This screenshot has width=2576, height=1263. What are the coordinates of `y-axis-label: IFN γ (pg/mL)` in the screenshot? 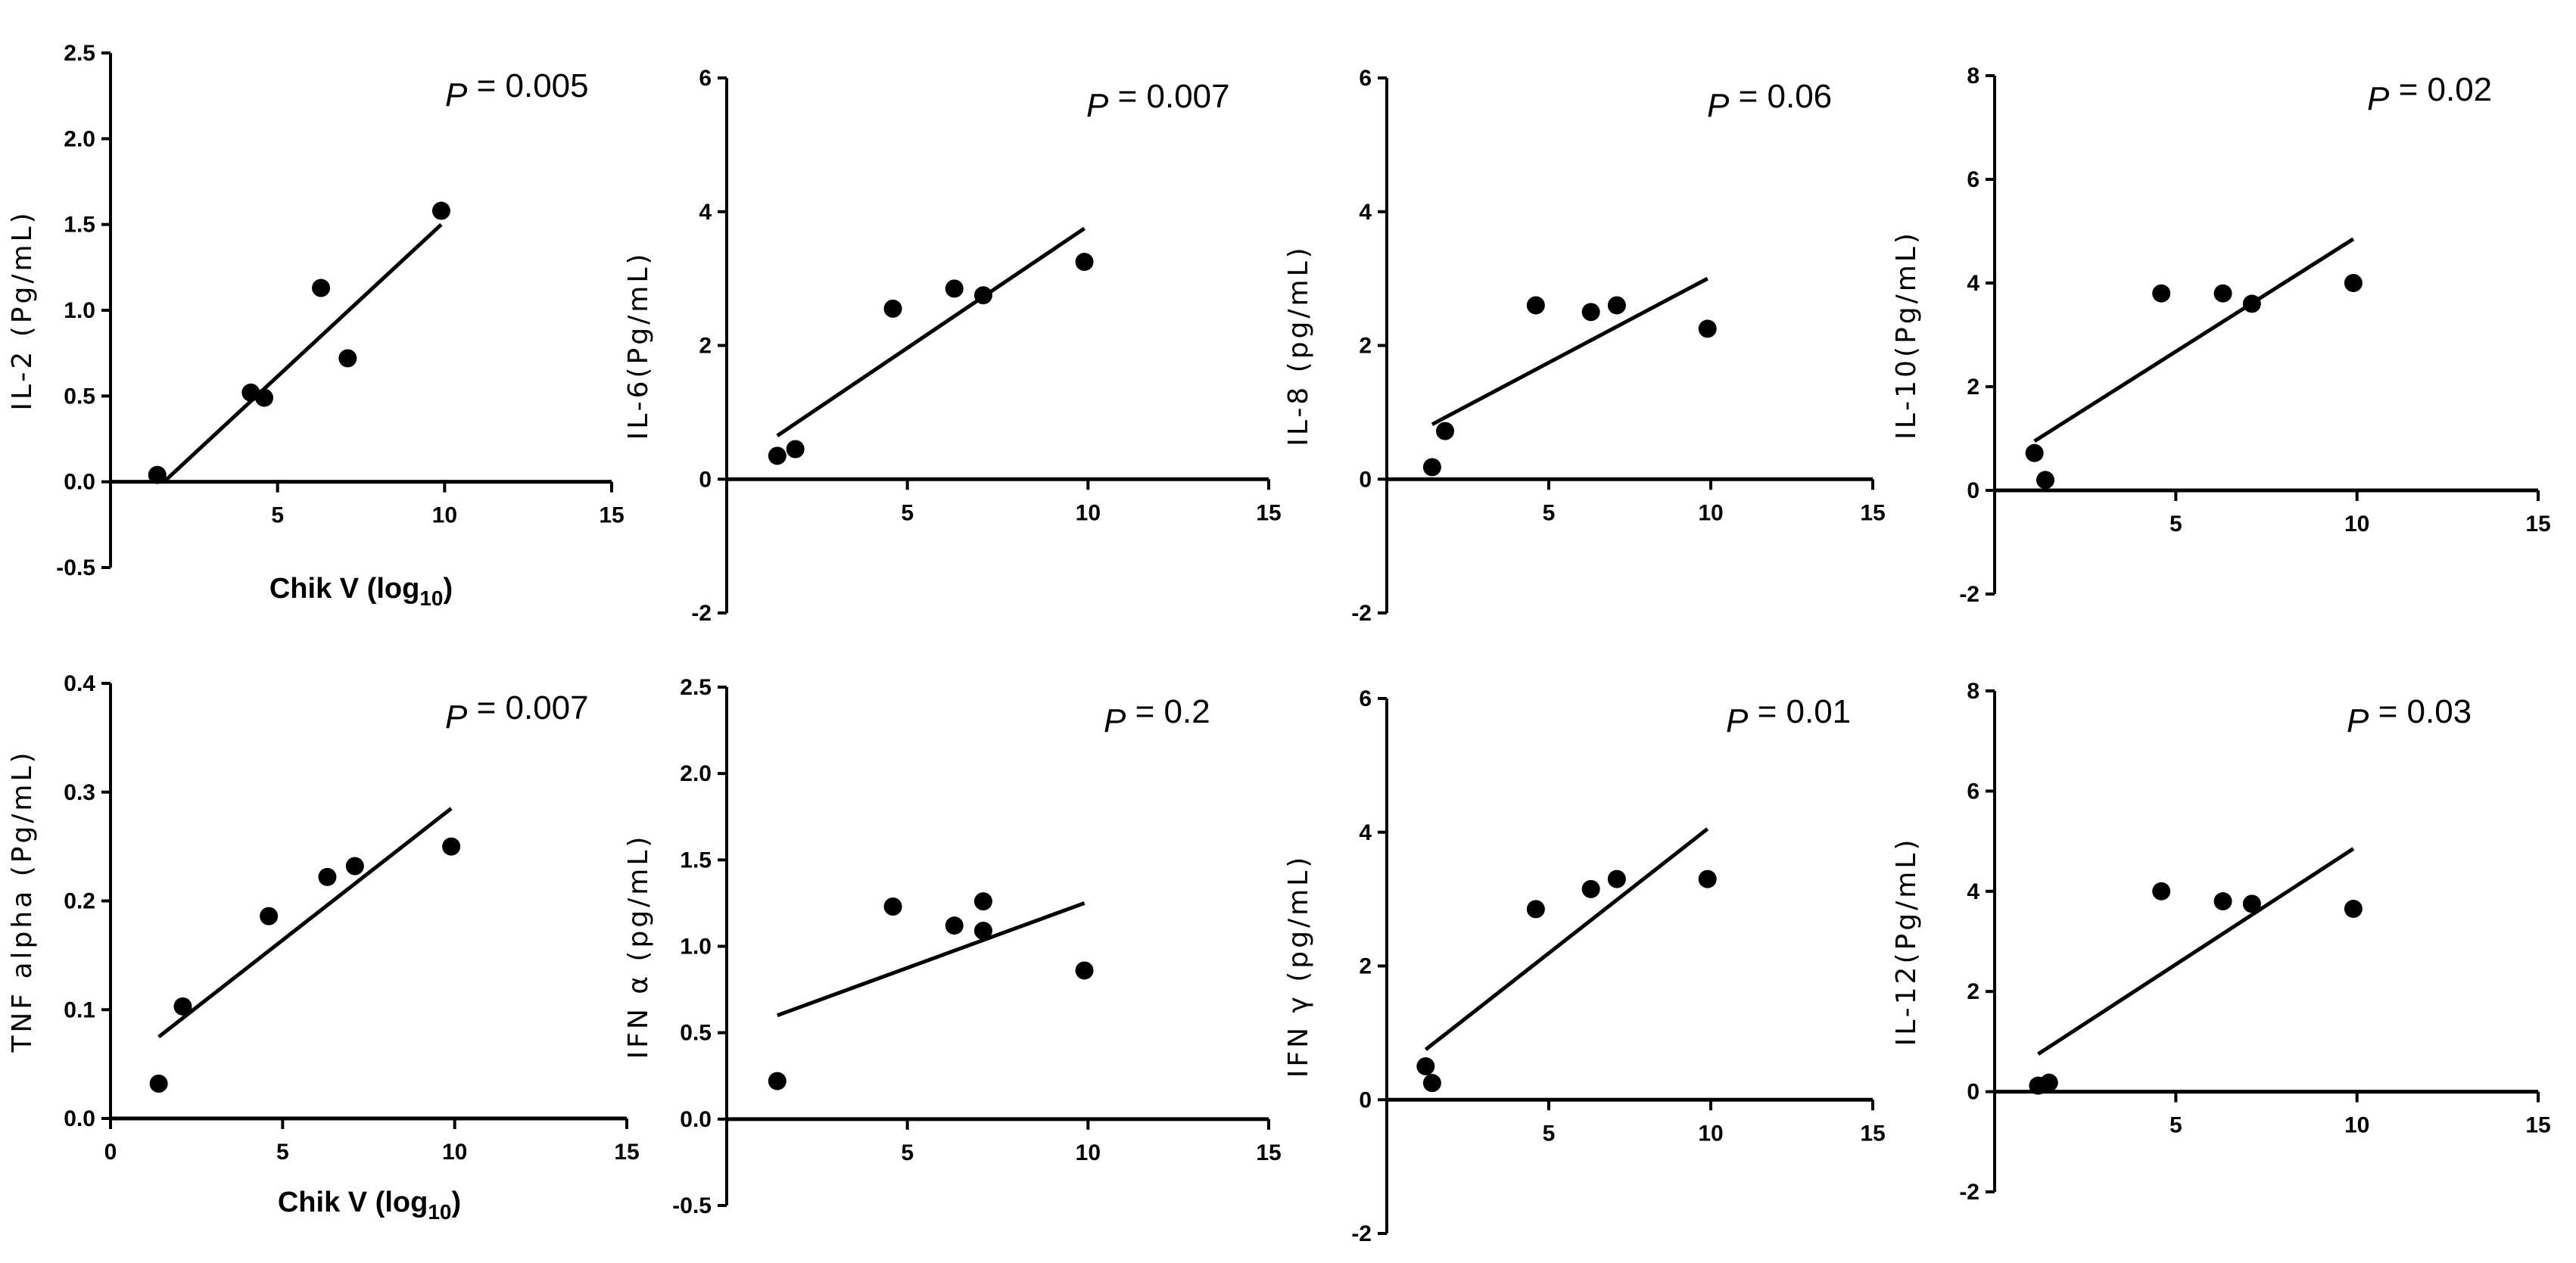 It's located at (1298, 966).